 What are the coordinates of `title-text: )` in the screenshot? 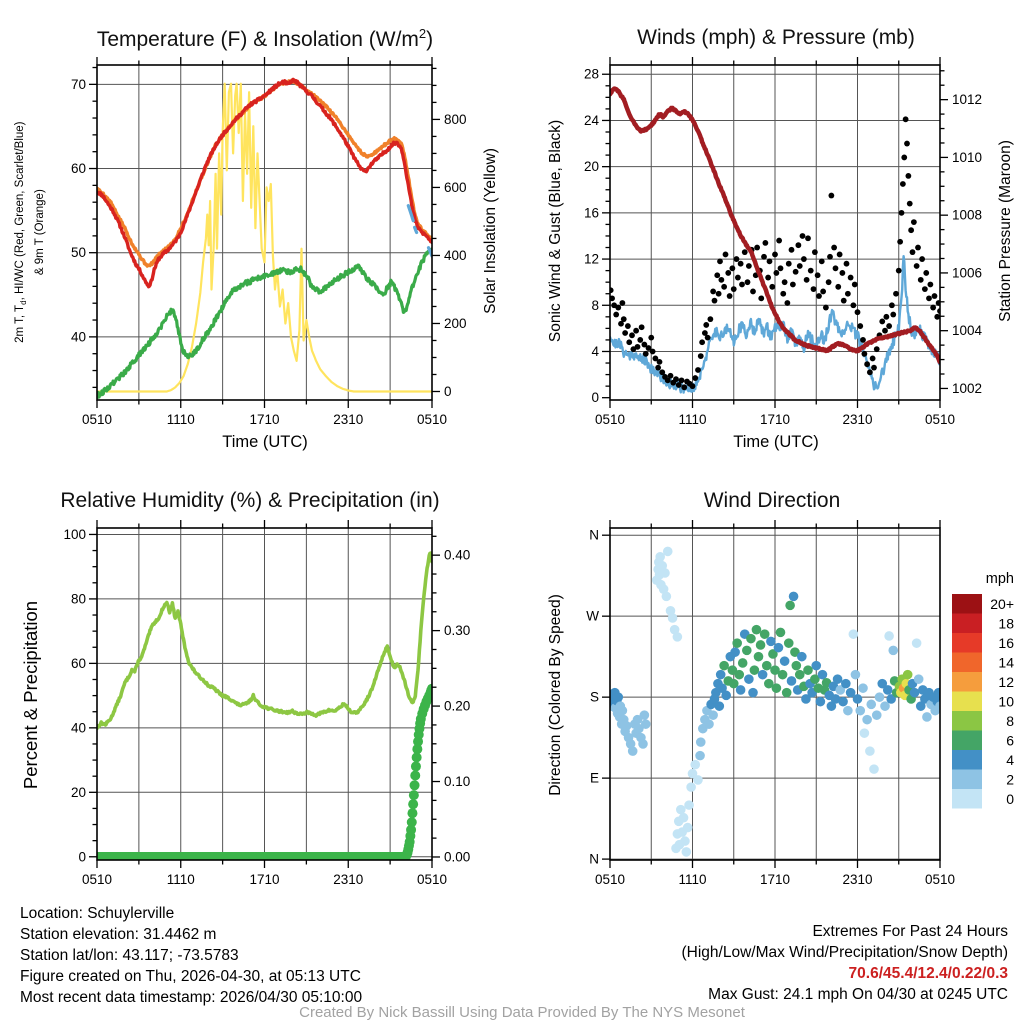 It's located at (430, 39).